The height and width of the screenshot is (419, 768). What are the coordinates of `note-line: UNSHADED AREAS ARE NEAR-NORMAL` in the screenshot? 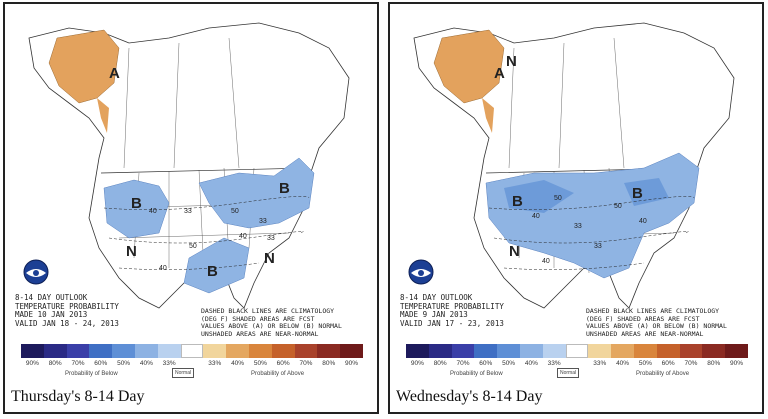 It's located at (260, 333).